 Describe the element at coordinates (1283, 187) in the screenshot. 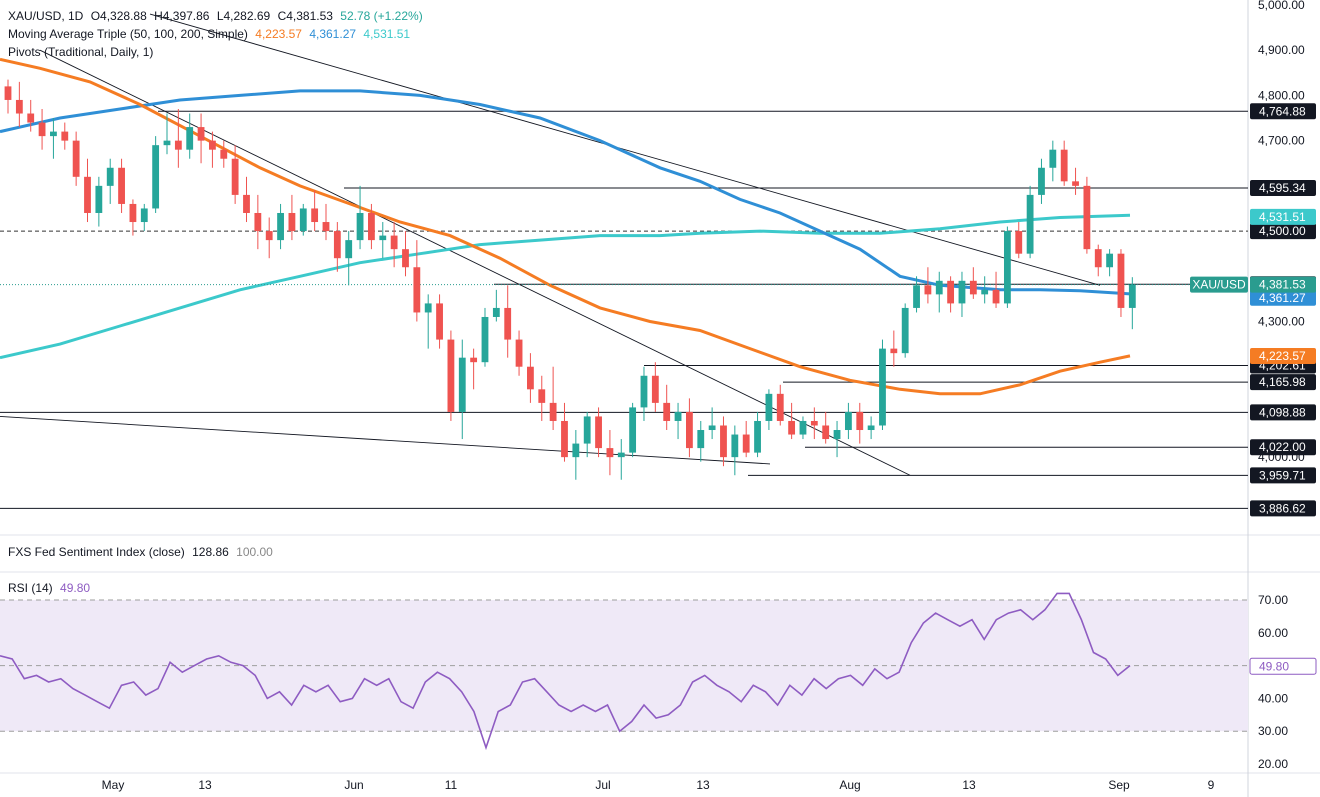

I see `pivot-tag: 4,595.34` at that location.